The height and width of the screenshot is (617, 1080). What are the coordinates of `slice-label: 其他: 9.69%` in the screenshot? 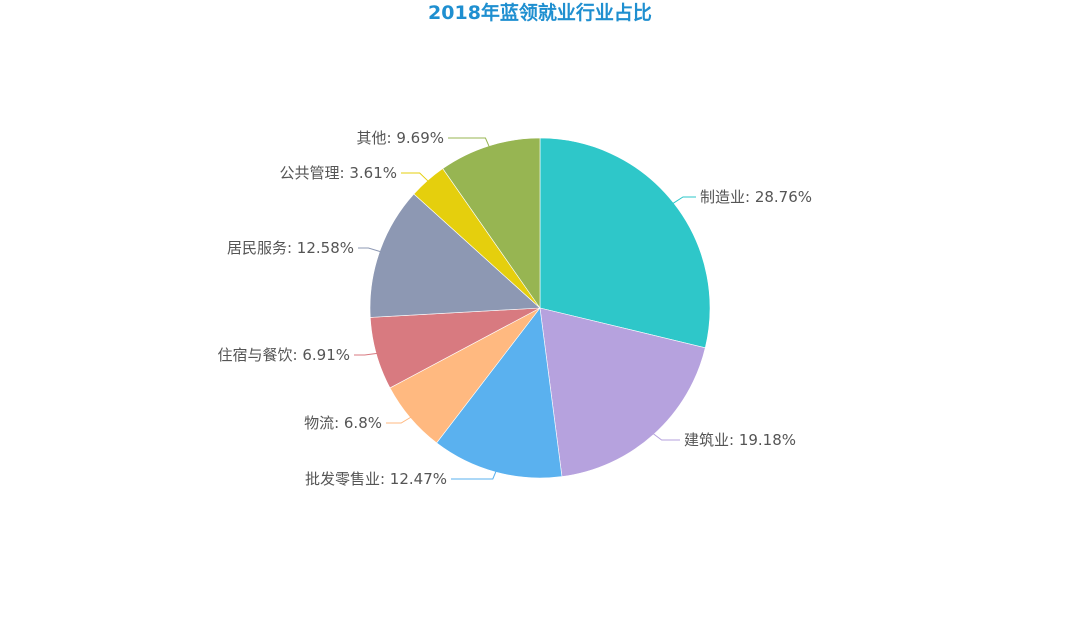 It's located at (400, 138).